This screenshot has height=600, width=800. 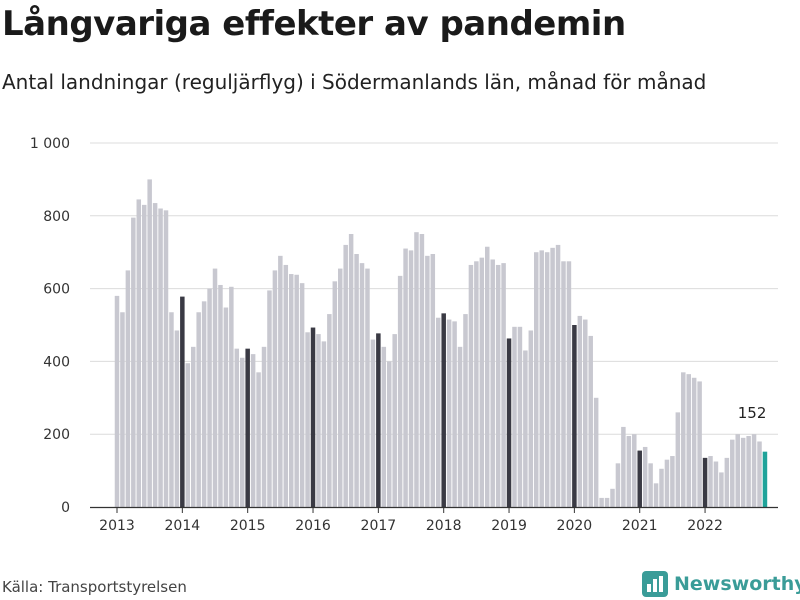 What do you see at coordinates (56, 217) in the screenshot?
I see `y-tick-label: 800` at bounding box center [56, 217].